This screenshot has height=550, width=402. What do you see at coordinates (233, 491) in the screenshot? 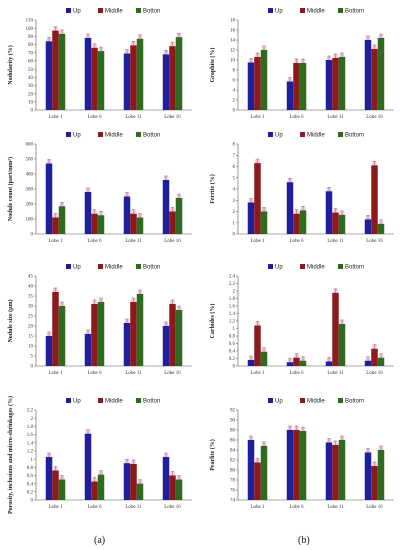
I see `y-tick-label: 76` at bounding box center [233, 491].